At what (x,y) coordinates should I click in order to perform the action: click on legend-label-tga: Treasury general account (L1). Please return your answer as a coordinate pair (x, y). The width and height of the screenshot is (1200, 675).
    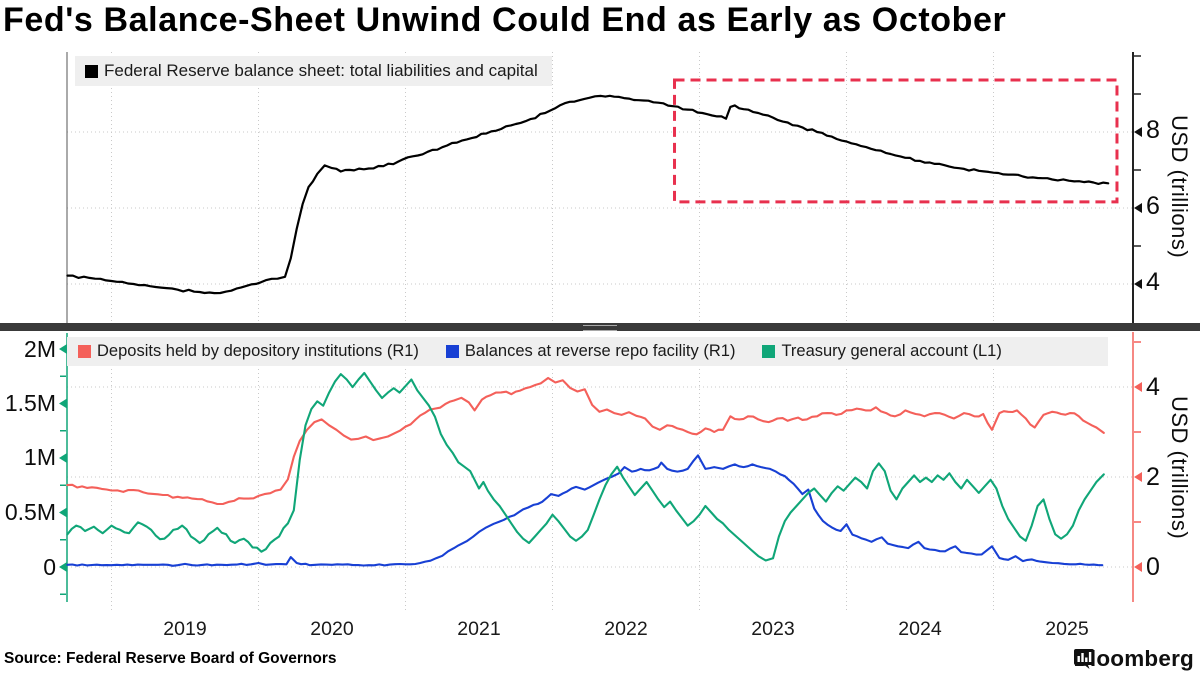
    Looking at the image, I should click on (891, 351).